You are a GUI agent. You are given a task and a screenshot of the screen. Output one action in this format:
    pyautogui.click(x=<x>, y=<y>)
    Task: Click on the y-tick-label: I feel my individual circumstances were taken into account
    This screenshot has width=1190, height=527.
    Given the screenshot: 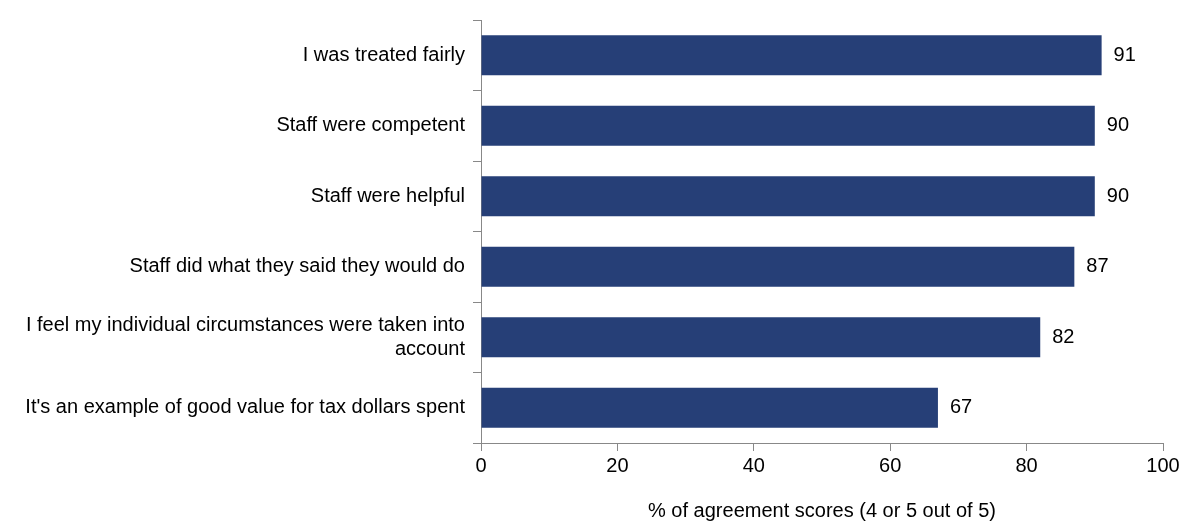 What is the action you would take?
    pyautogui.click(x=245, y=335)
    